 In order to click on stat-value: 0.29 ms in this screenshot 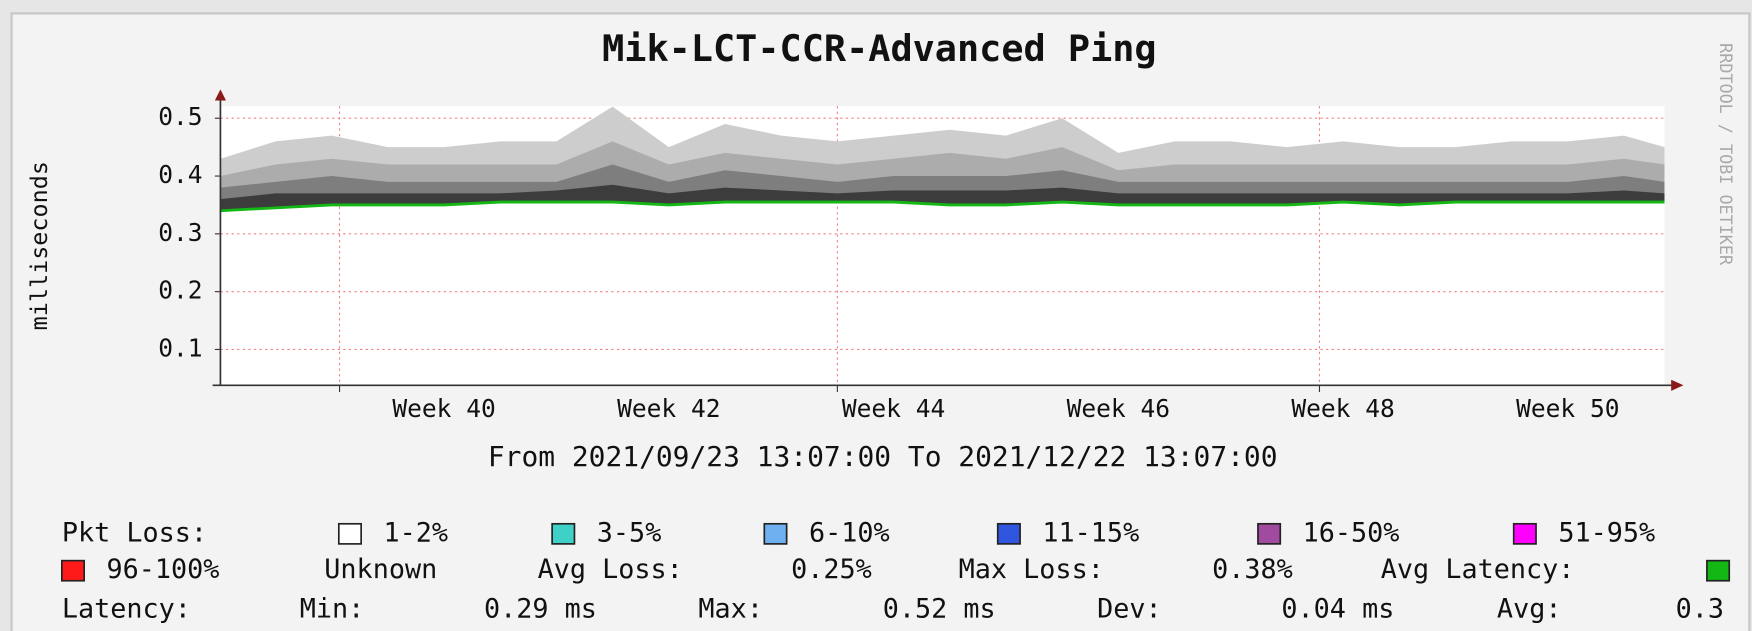, I will do `click(540, 608)`.